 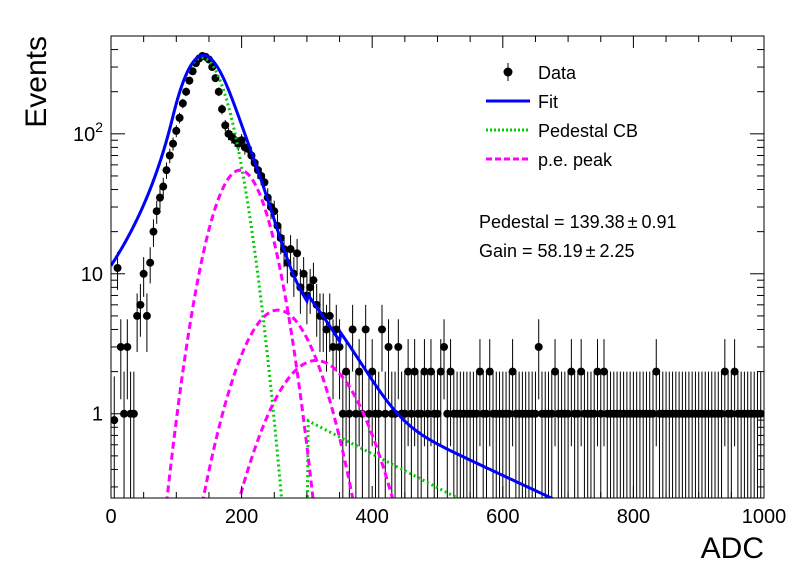 What do you see at coordinates (578, 236) in the screenshot?
I see `fit-results: Pedestal = 139.38 ±0.91 Gain = 58.19 ±2.25` at bounding box center [578, 236].